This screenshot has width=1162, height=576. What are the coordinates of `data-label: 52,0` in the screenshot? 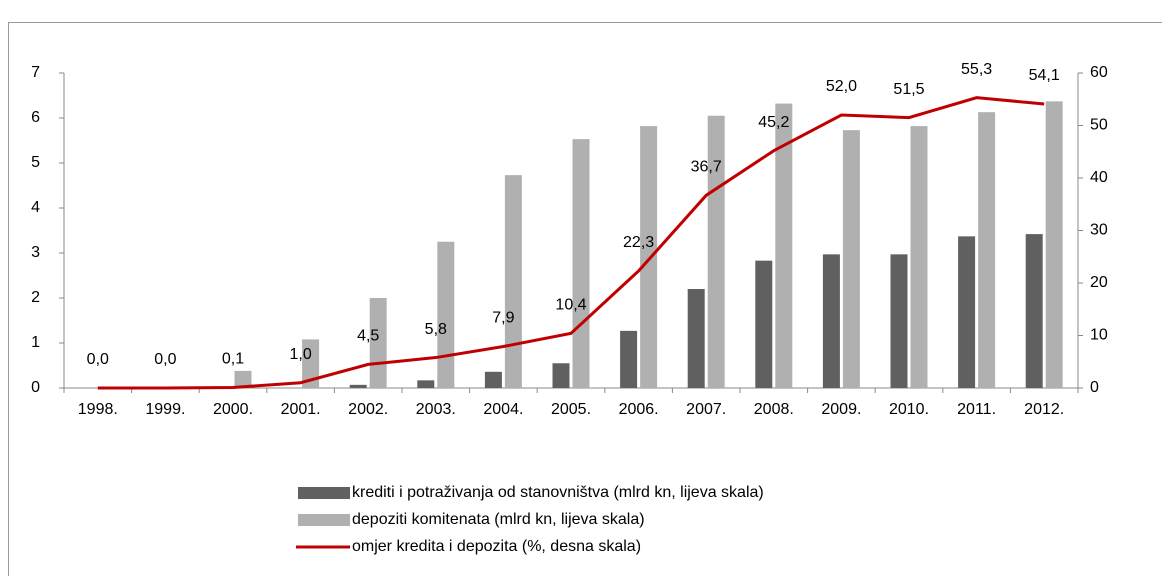 It's located at (841, 86).